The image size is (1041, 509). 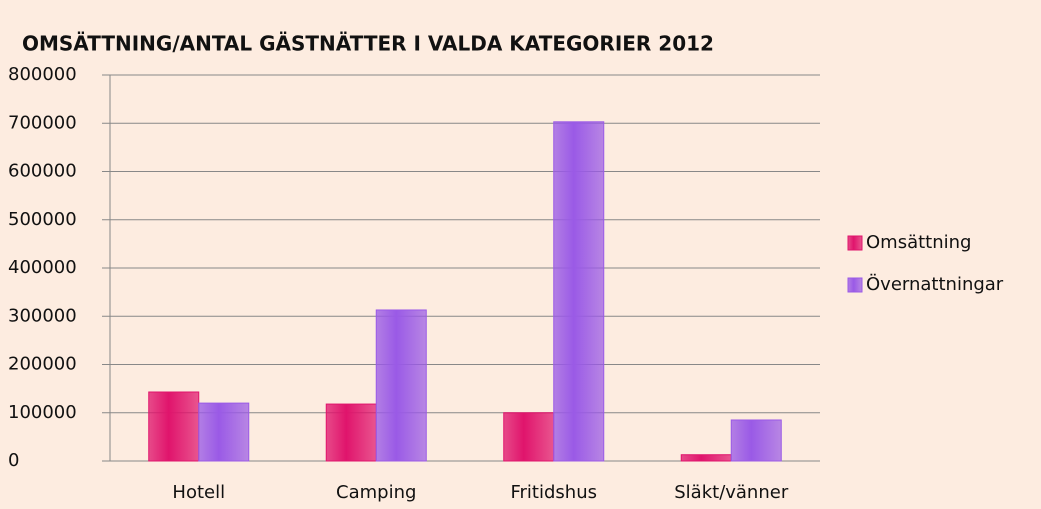 I want to click on x-tick-label: Fritidshus, so click(x=553, y=492).